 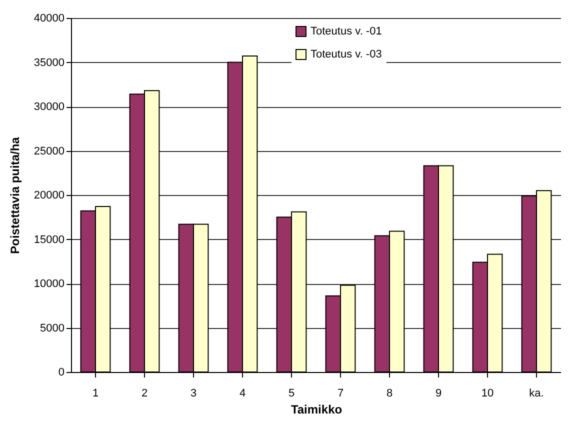 I want to click on x-tick-label: 9, so click(x=438, y=394).